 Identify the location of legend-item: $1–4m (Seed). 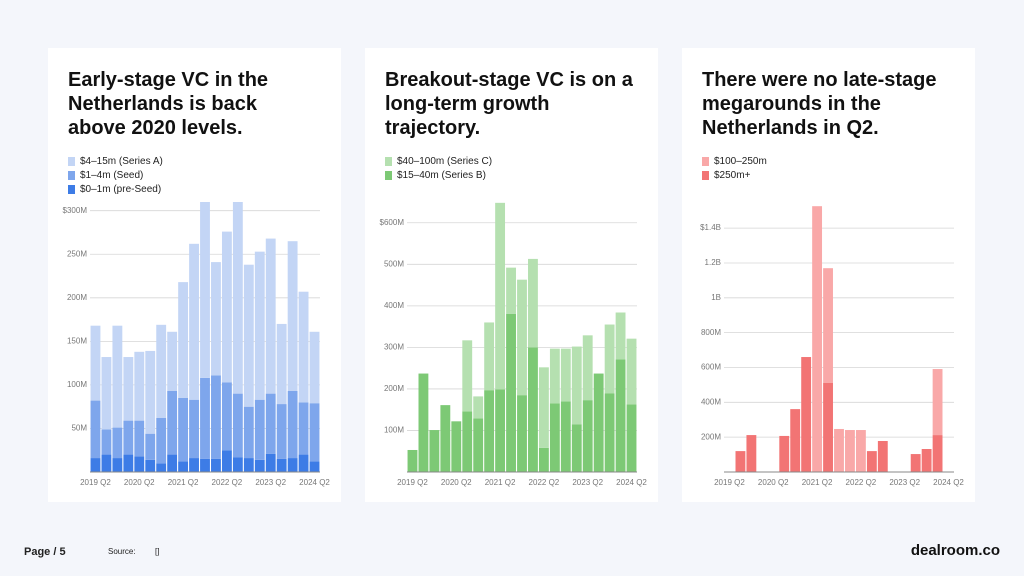
(115, 175).